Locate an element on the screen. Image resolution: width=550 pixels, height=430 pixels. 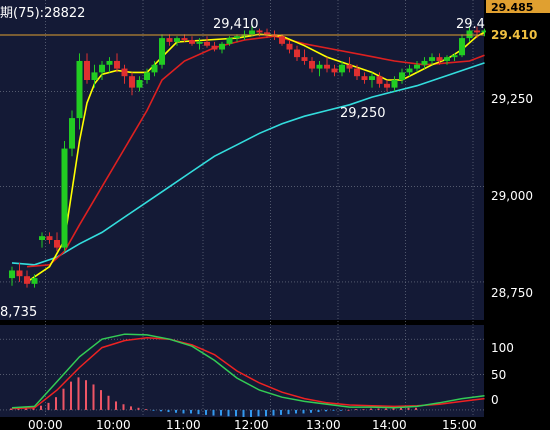
time-tick-label: 11:00 is located at coordinates (183, 424).